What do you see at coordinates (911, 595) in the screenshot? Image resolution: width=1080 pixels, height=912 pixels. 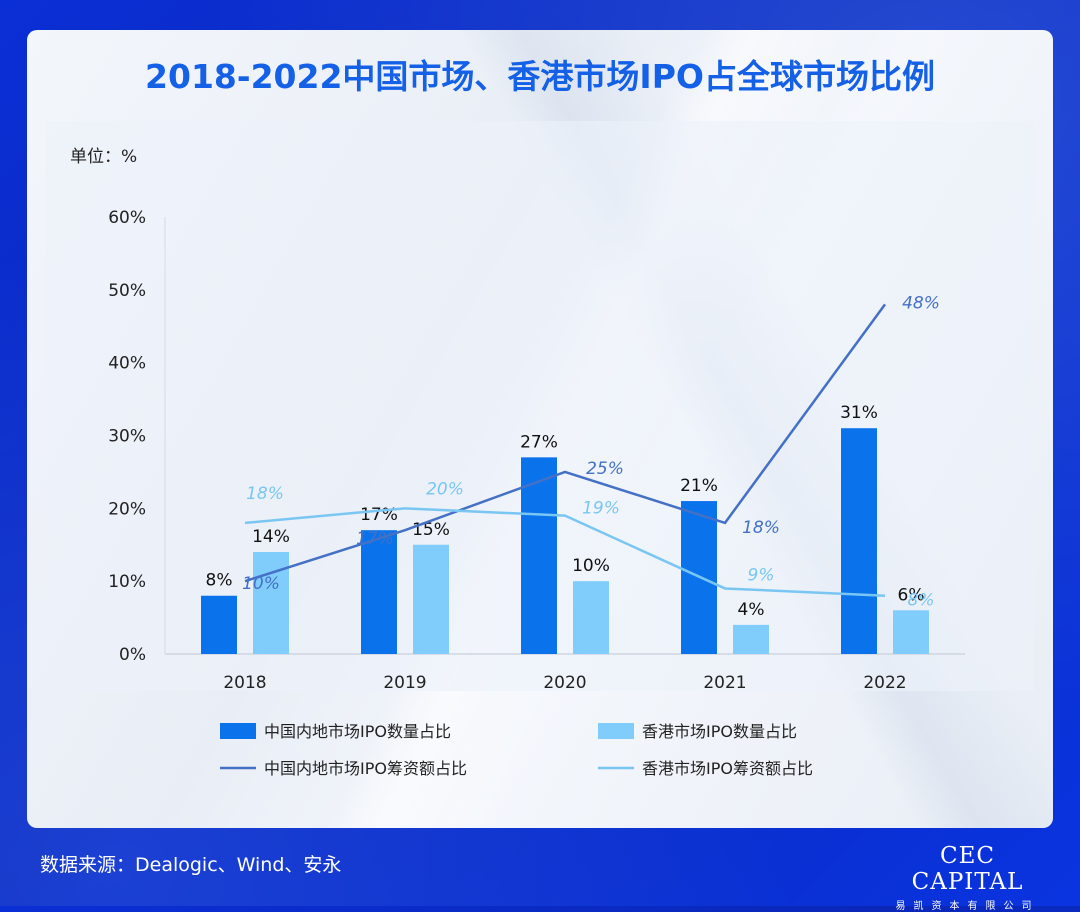 I see `bar-data-label: 6%` at bounding box center [911, 595].